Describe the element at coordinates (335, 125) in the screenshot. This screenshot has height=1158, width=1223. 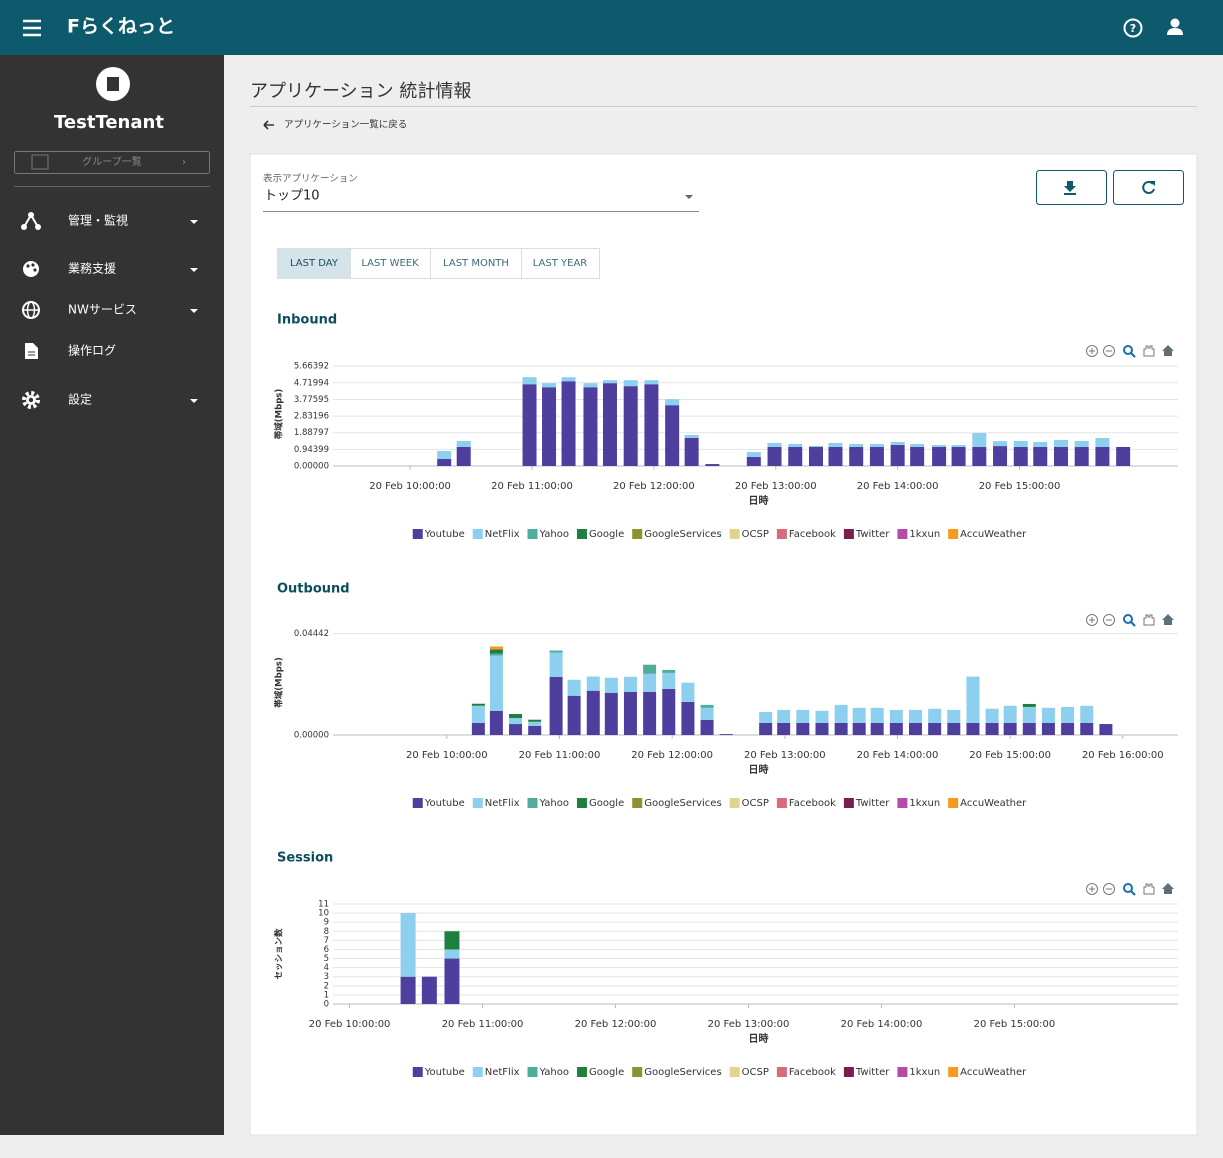
I see `back-link: アプリケーション一覧に戻る` at that location.